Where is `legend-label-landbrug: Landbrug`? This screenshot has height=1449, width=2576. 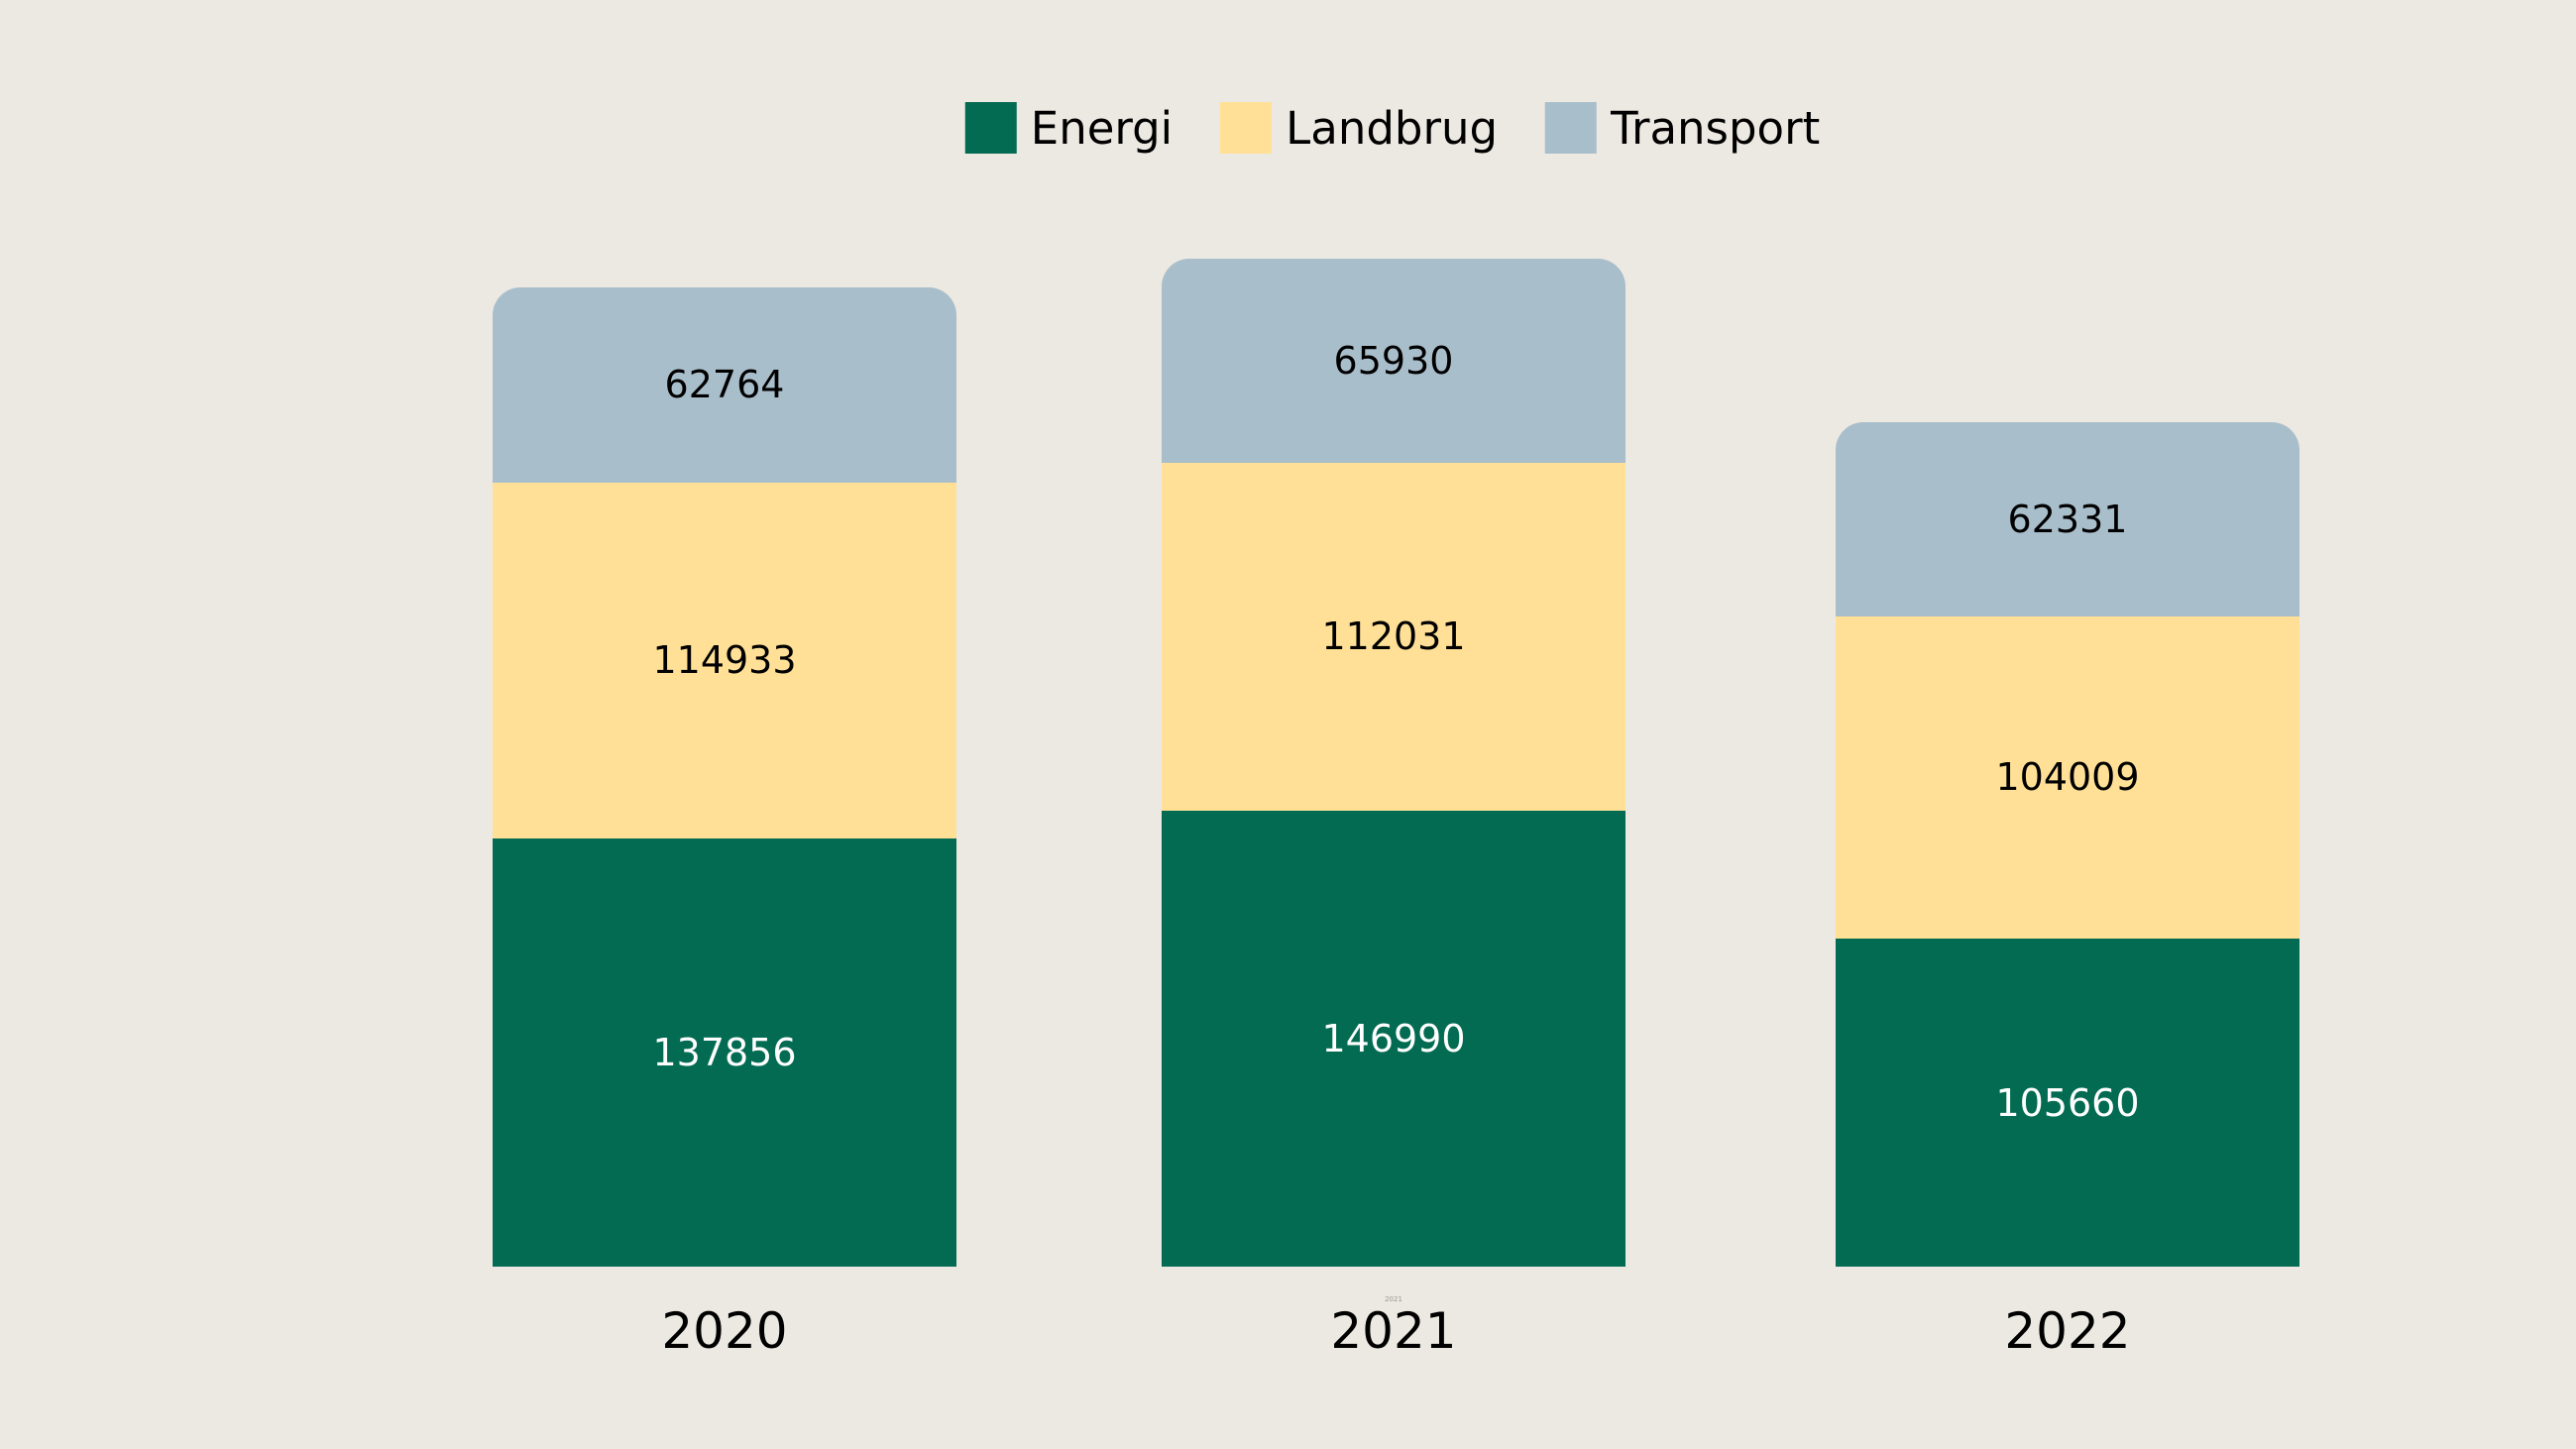
legend-label-landbrug: Landbrug is located at coordinates (1392, 128).